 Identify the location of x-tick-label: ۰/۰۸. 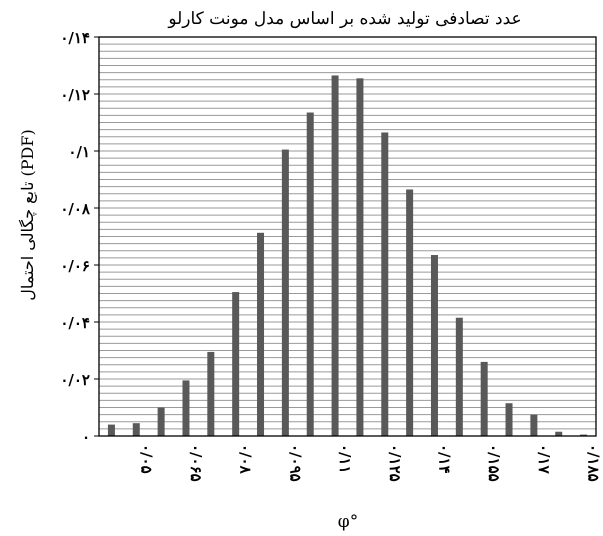
(246, 459).